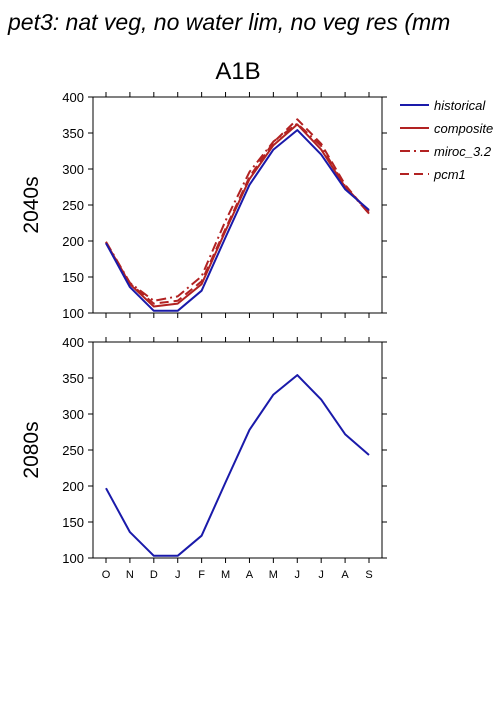  Describe the element at coordinates (31, 449) in the screenshot. I see `row-label: 2080s` at that location.